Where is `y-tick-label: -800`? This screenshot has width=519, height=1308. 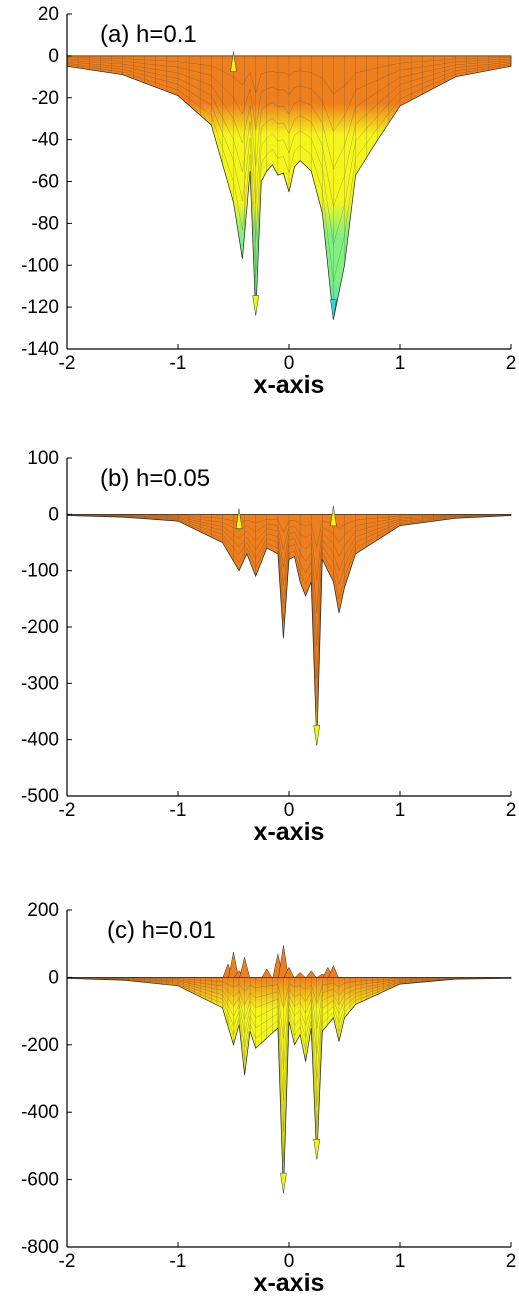 y-tick-label: -800 is located at coordinates (40, 1247).